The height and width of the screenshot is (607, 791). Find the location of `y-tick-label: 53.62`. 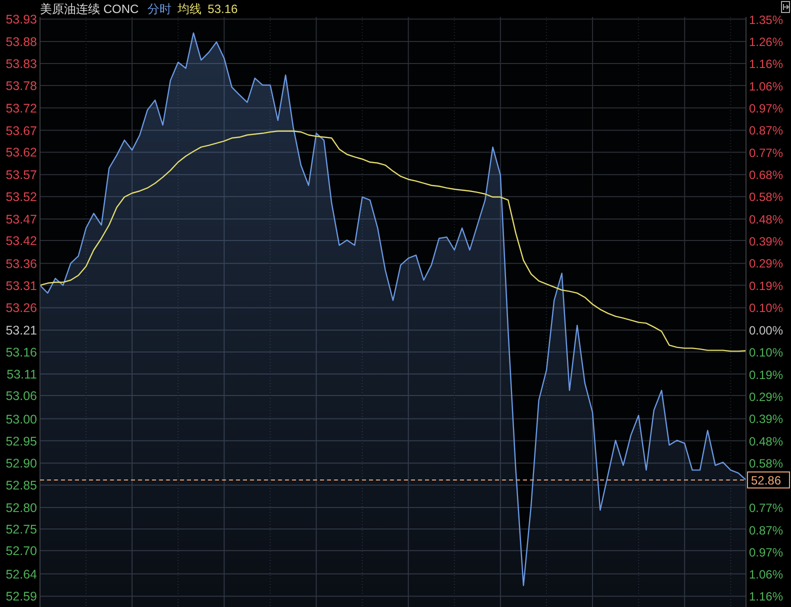

y-tick-label: 53.62 is located at coordinates (22, 153).